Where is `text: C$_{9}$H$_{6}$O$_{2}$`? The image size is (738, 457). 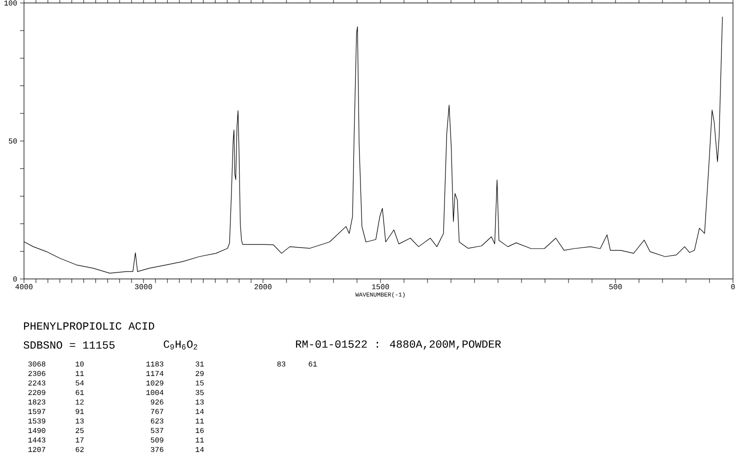 text: C$_{9}$H$_{6}$O$_{2}$ is located at coordinates (181, 345).